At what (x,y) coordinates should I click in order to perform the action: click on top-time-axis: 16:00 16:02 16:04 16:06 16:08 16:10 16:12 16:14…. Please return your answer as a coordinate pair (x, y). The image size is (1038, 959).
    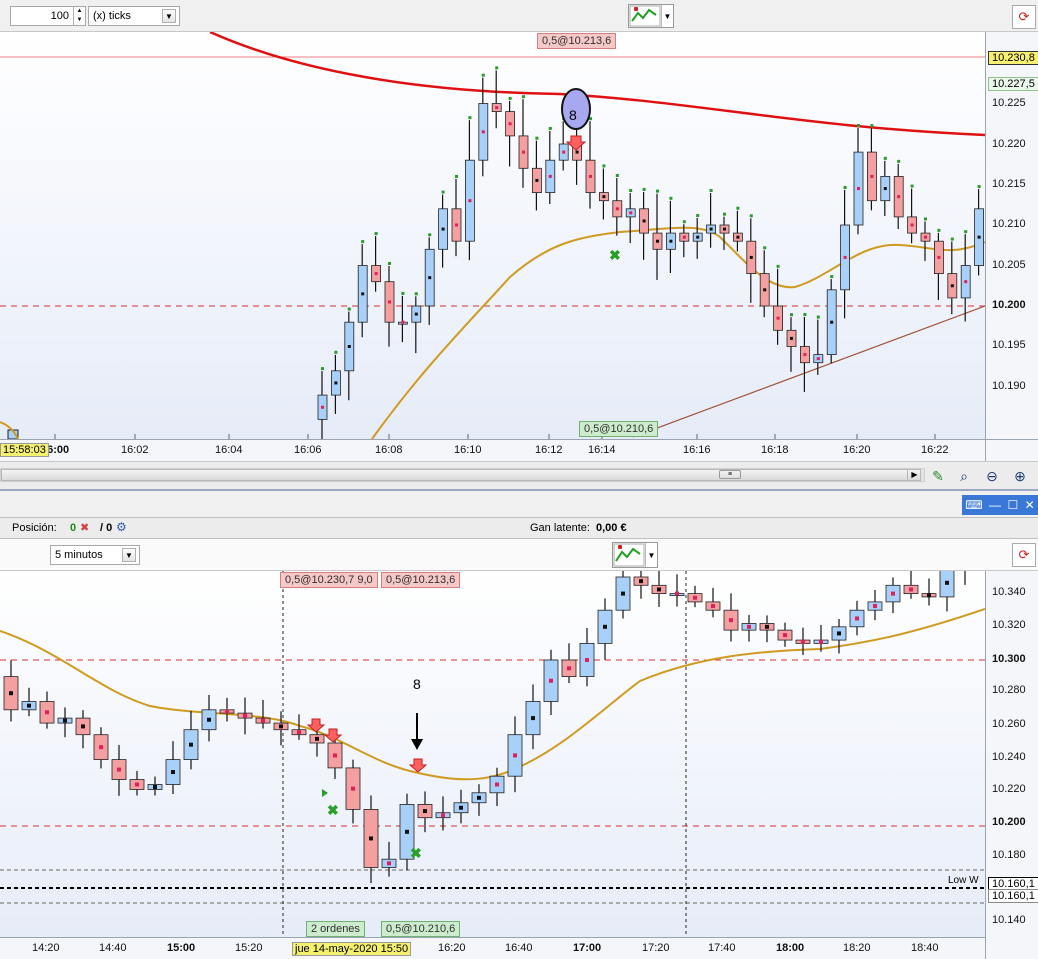
    Looking at the image, I should click on (492, 450).